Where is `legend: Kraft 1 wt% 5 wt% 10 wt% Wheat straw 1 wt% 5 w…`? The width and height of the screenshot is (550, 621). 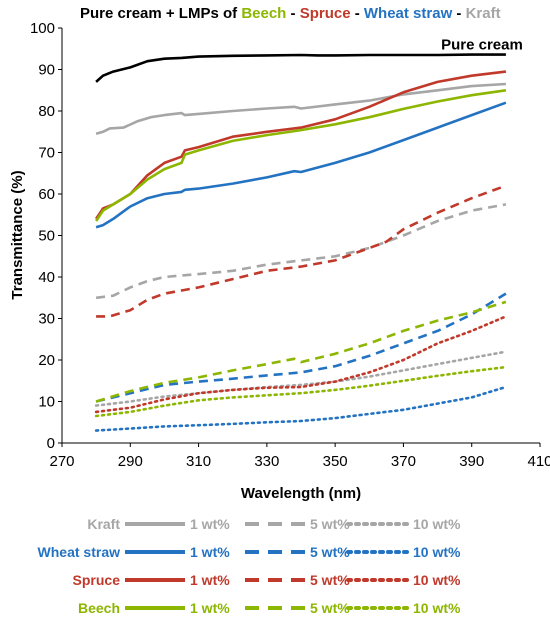 legend: Kraft 1 wt% 5 wt% 10 wt% Wheat straw 1 wt% 5 w… is located at coordinates (249, 566).